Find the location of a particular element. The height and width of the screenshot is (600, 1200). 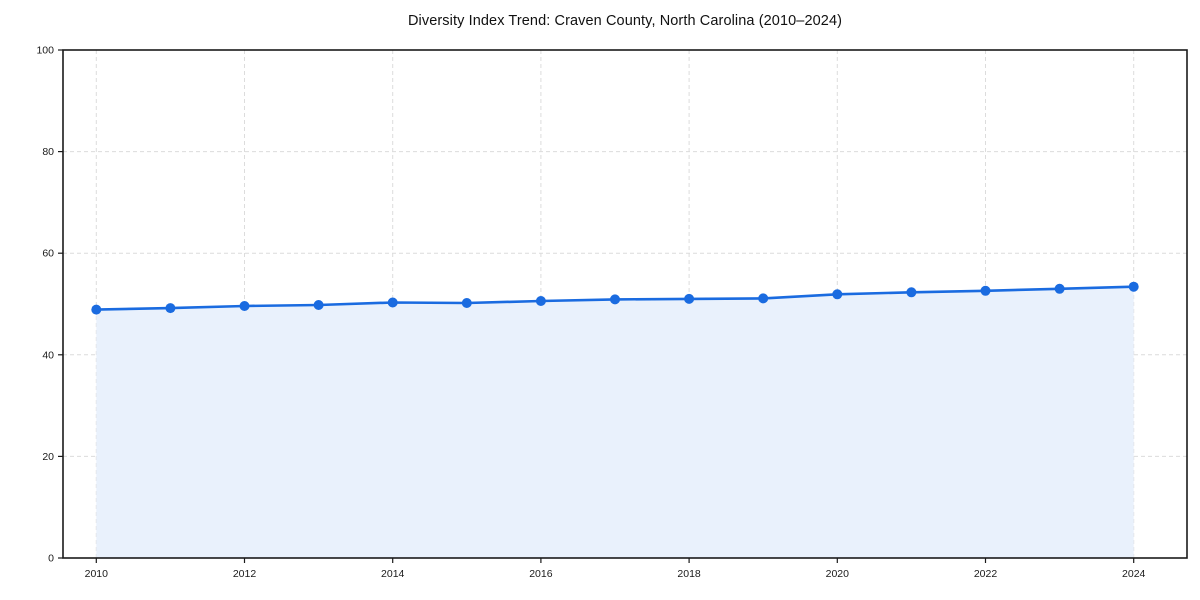

data-point-2019 is located at coordinates (763, 298).